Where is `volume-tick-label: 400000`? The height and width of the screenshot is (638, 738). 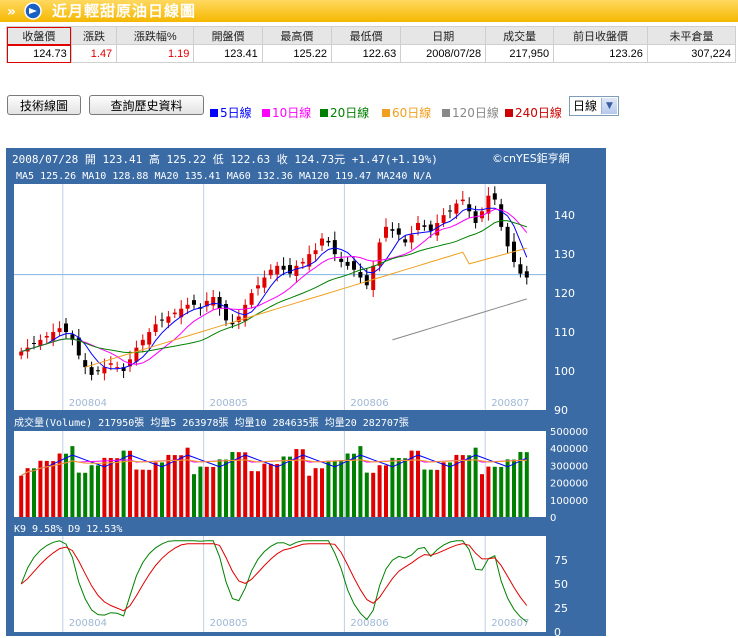
volume-tick-label: 400000 is located at coordinates (569, 449).